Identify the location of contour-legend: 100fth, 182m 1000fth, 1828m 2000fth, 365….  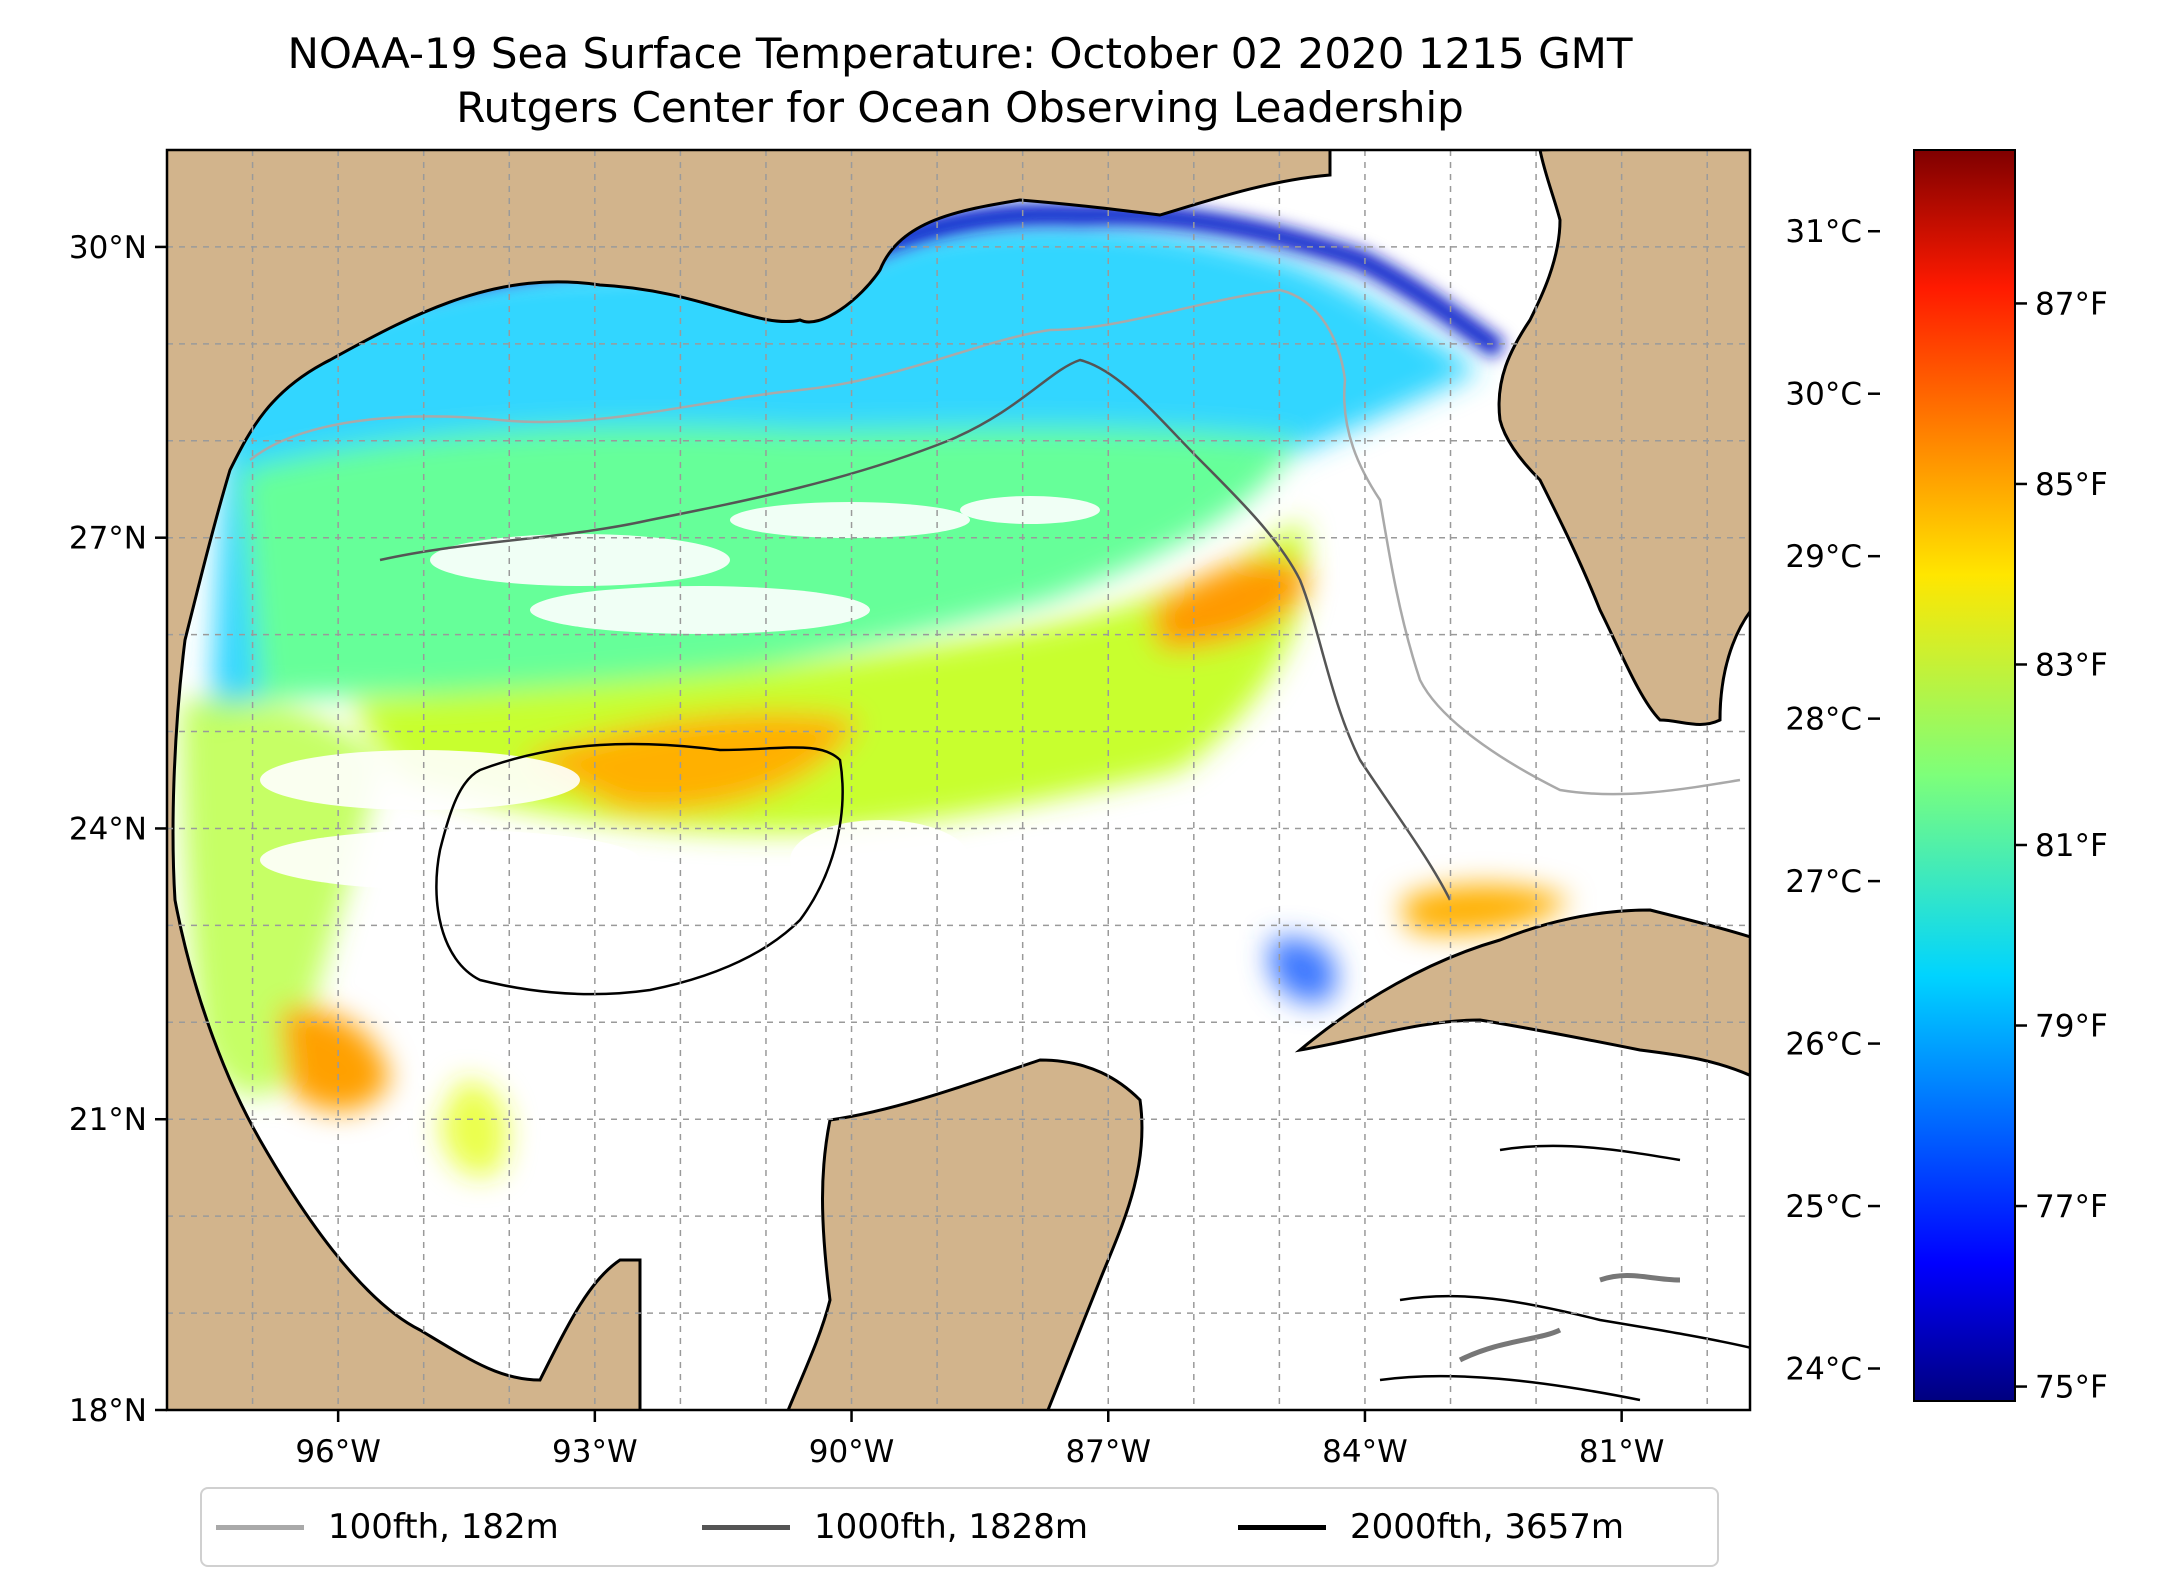
(959, 1527).